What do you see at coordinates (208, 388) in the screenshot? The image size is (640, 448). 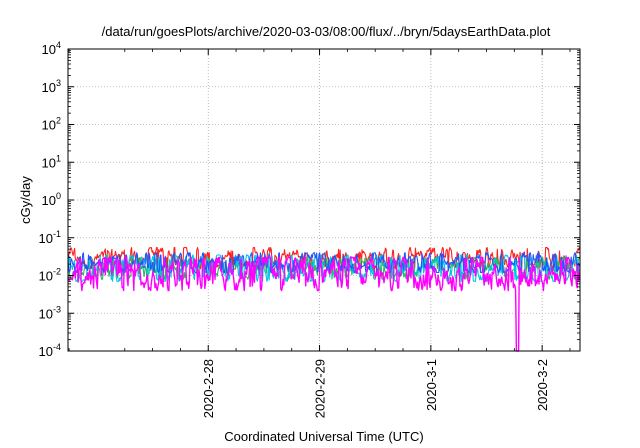 I see `x-tick-label: 2020-2-28` at bounding box center [208, 388].